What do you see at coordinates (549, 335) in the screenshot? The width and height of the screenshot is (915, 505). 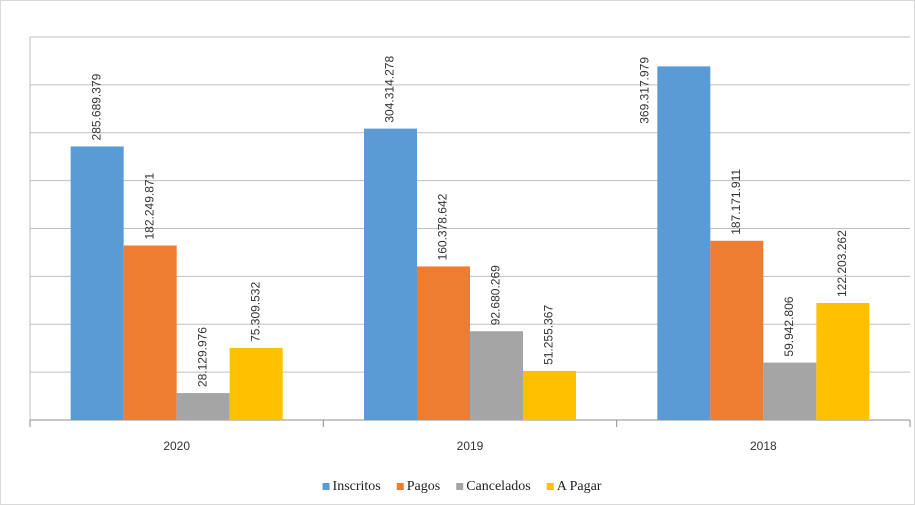 I see `data-label: 51.255.367` at bounding box center [549, 335].